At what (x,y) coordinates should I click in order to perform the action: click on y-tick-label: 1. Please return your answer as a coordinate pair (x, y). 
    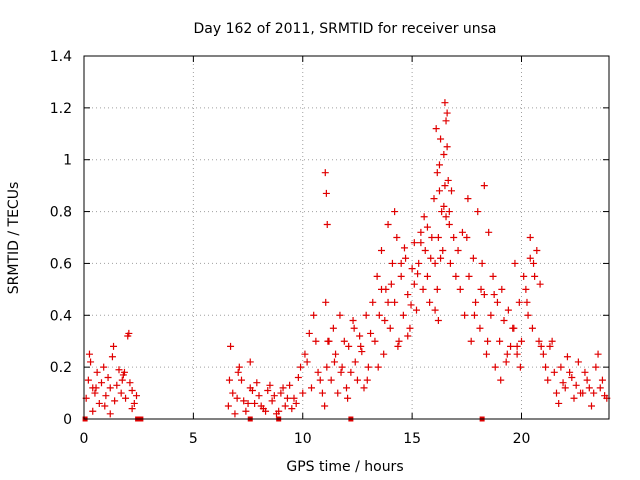
    Looking at the image, I should click on (67, 161).